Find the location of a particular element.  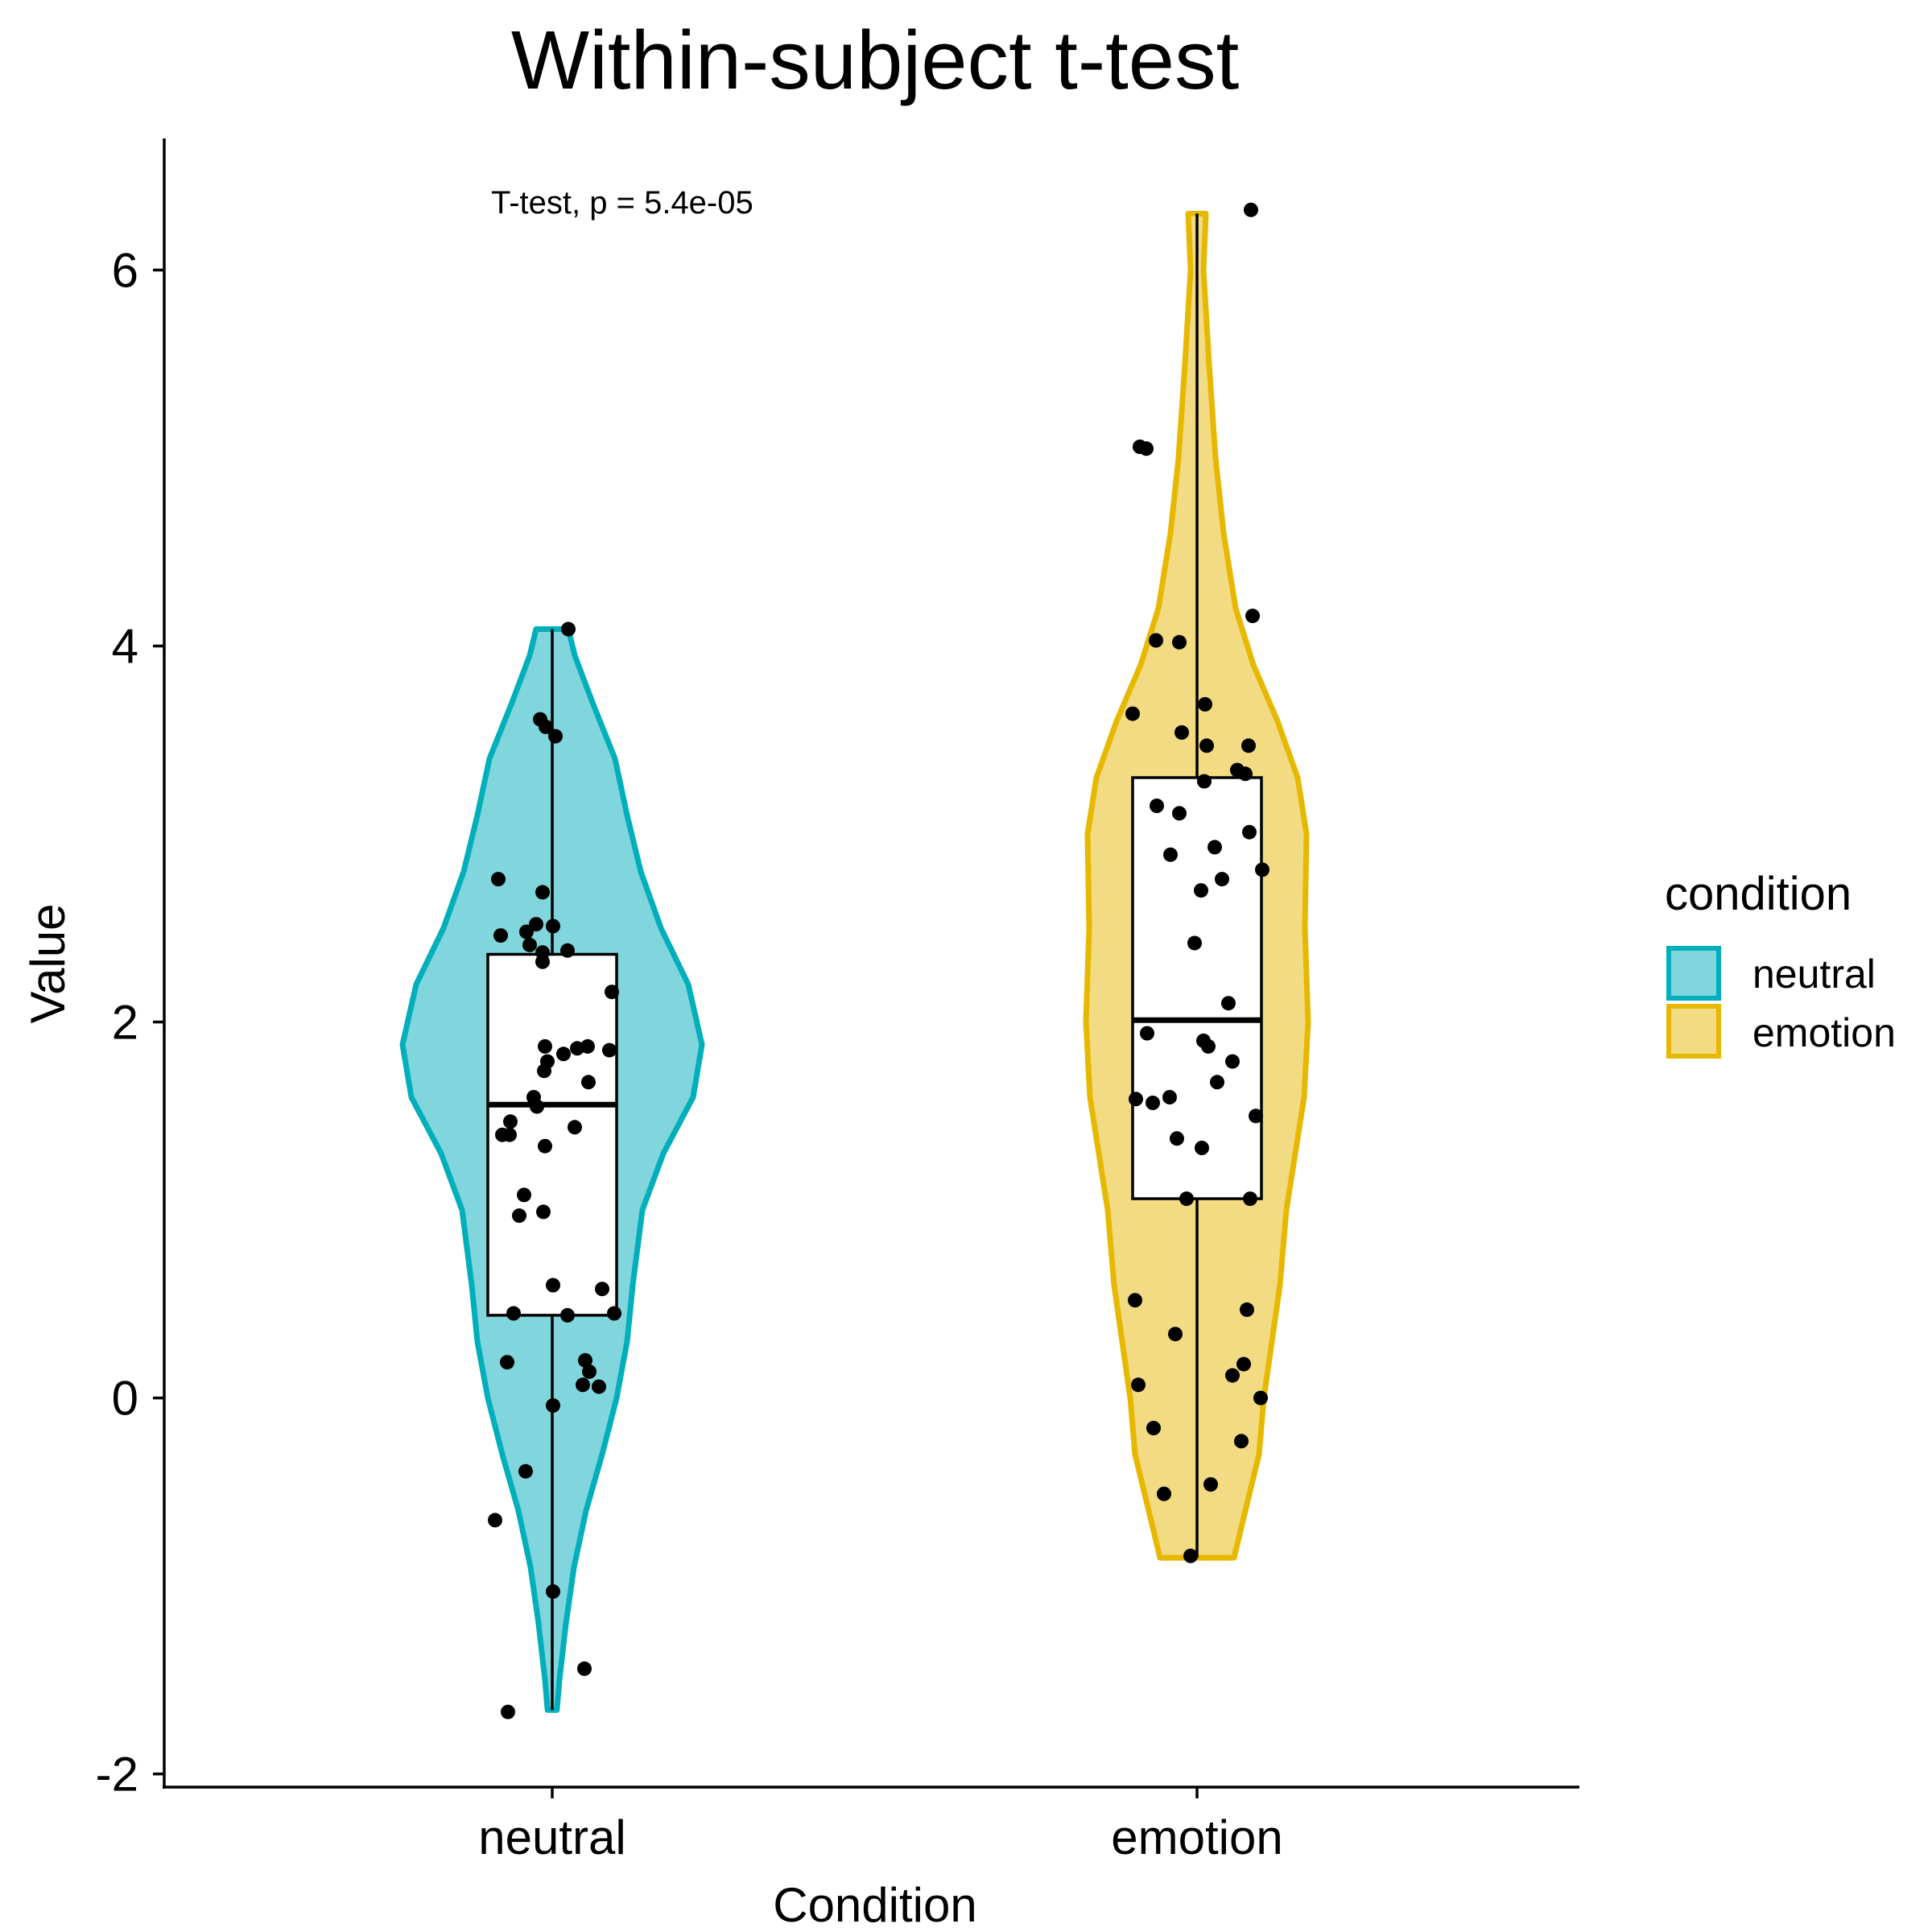

y-tick-label: 6 is located at coordinates (125, 270).